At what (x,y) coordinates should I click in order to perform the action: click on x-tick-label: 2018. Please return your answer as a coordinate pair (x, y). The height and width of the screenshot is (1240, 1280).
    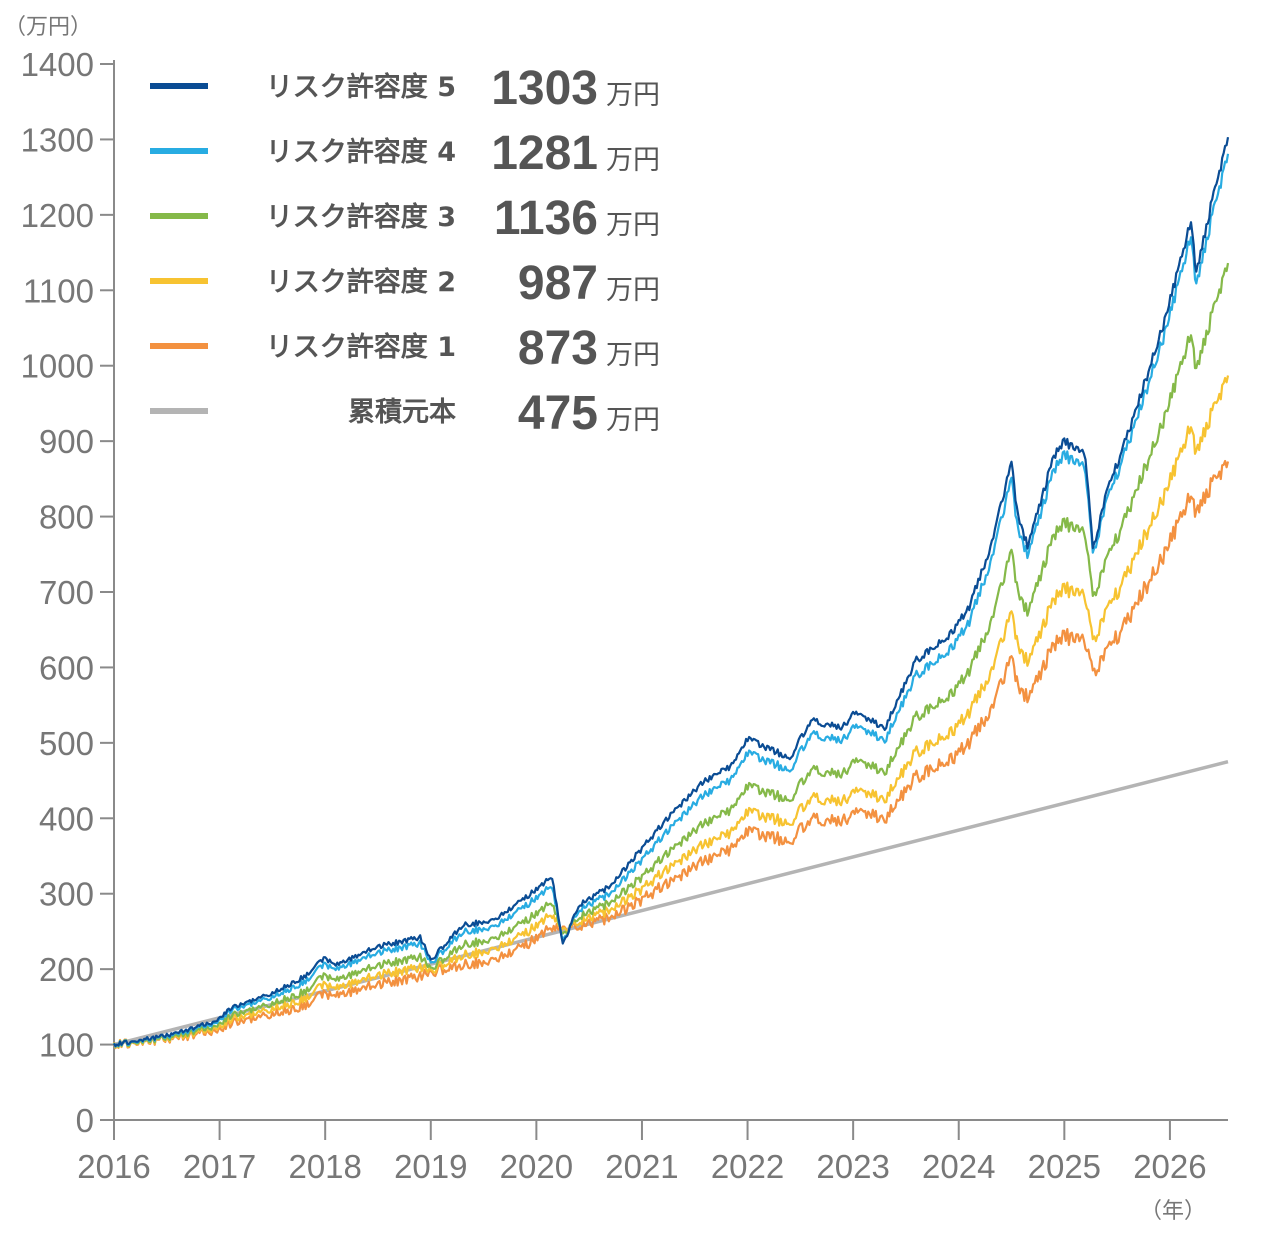
    Looking at the image, I should click on (324, 1166).